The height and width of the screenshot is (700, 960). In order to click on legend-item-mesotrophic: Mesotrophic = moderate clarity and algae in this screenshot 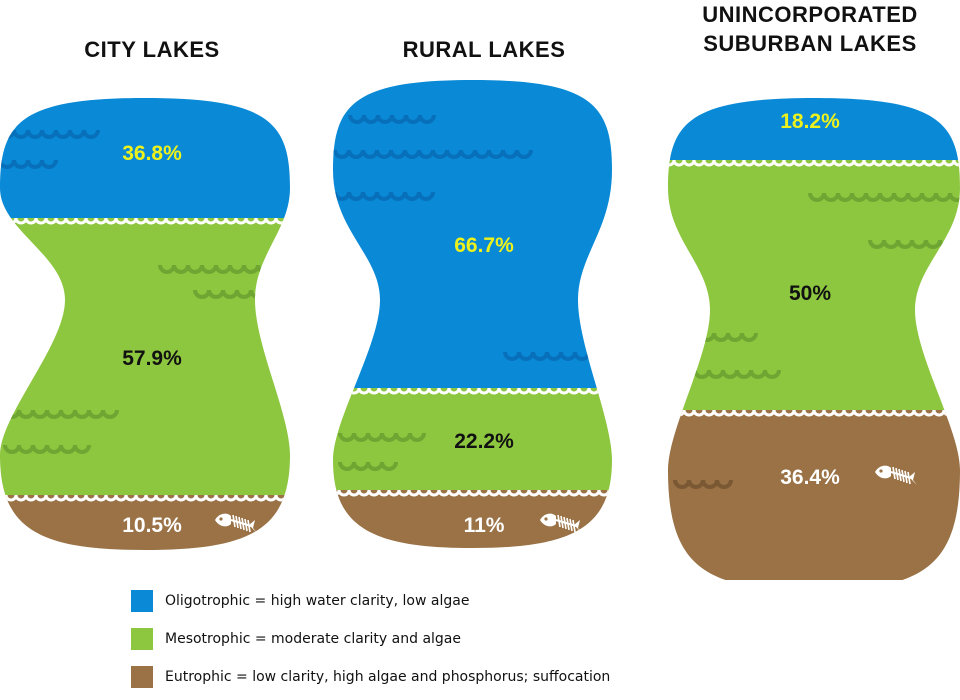, I will do `click(370, 639)`.